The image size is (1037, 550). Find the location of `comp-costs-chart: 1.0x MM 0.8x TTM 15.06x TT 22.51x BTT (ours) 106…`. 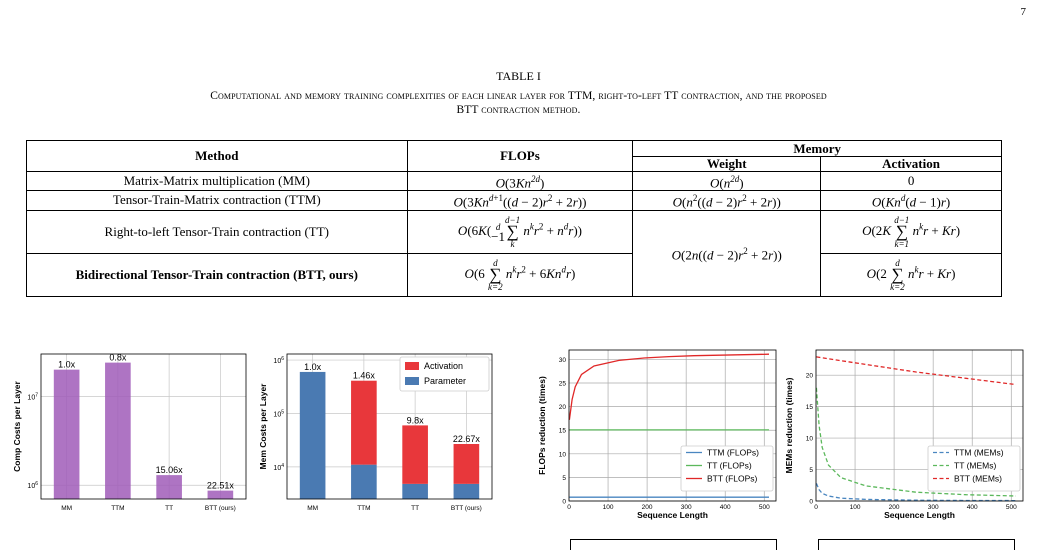

comp-costs-chart: 1.0x MM 0.8x TTM 15.06x TT 22.51x BTT (ours) 106… is located at coordinates (133, 436).